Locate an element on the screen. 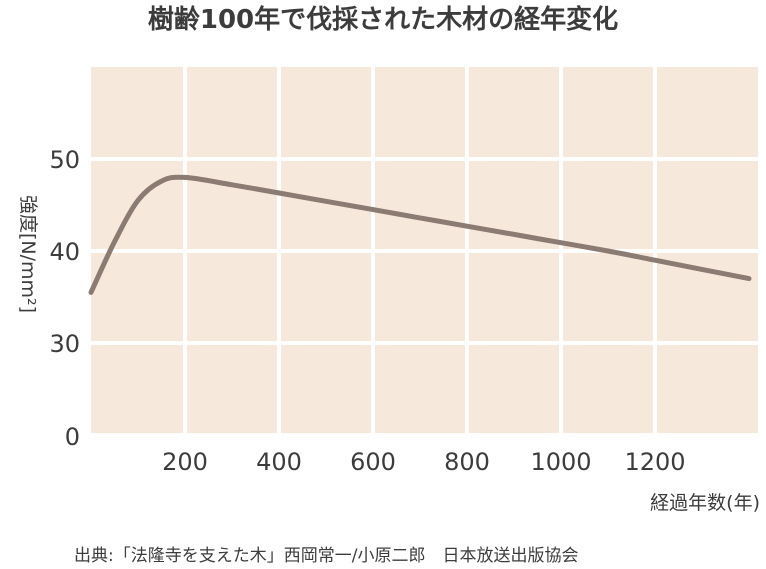  x-tick-label: 800 is located at coordinates (467, 462).